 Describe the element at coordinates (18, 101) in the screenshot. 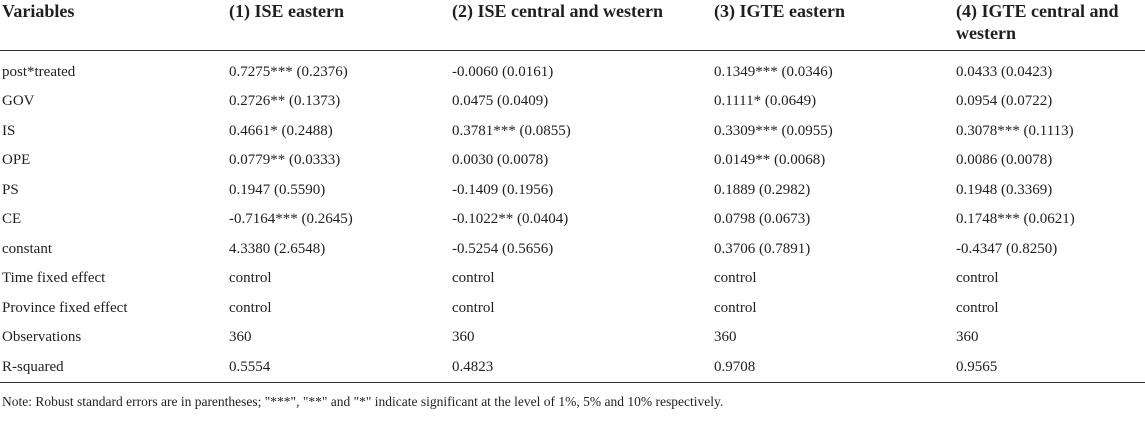

I see `row-variable-label: GOV` at that location.